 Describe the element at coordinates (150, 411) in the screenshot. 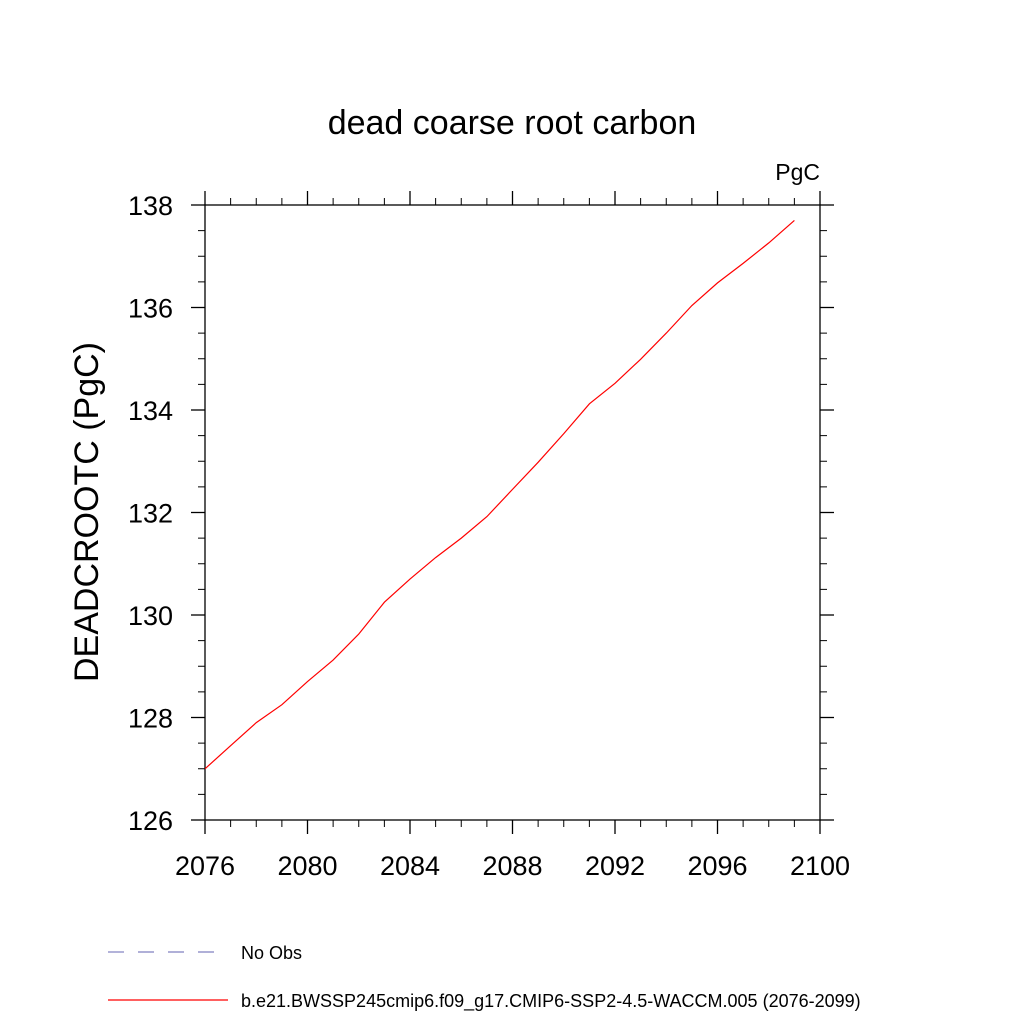

I see `y-tick-label: 134` at that location.